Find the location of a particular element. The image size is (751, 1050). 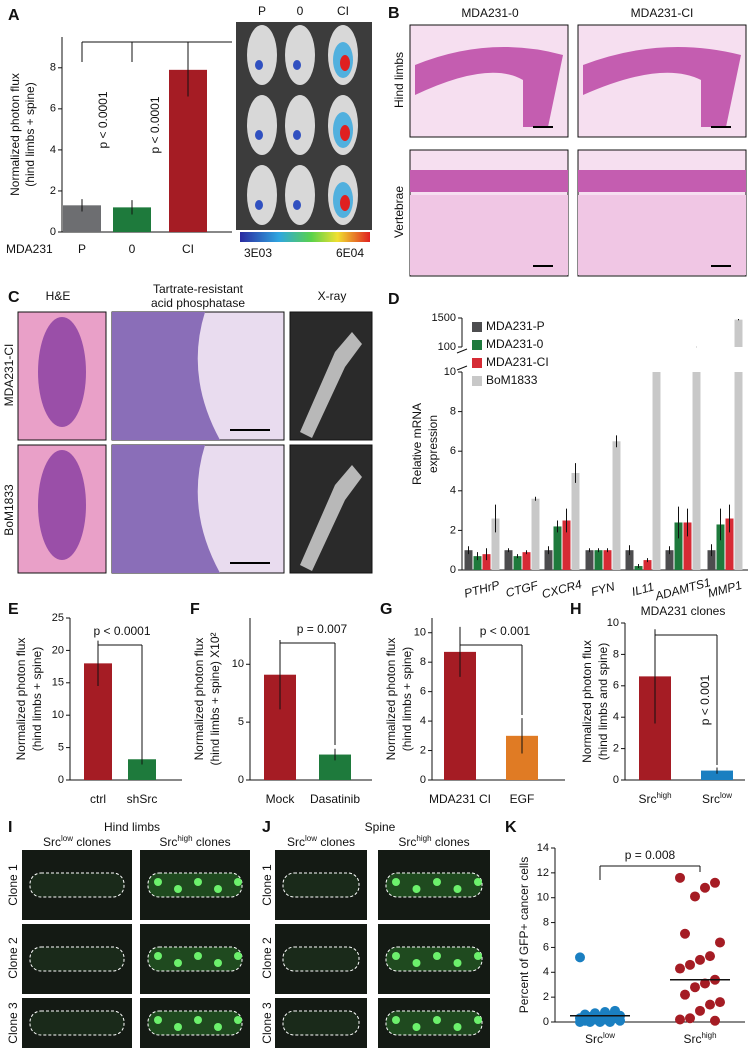

p-value: p < 0.001 is located at coordinates (505, 631).